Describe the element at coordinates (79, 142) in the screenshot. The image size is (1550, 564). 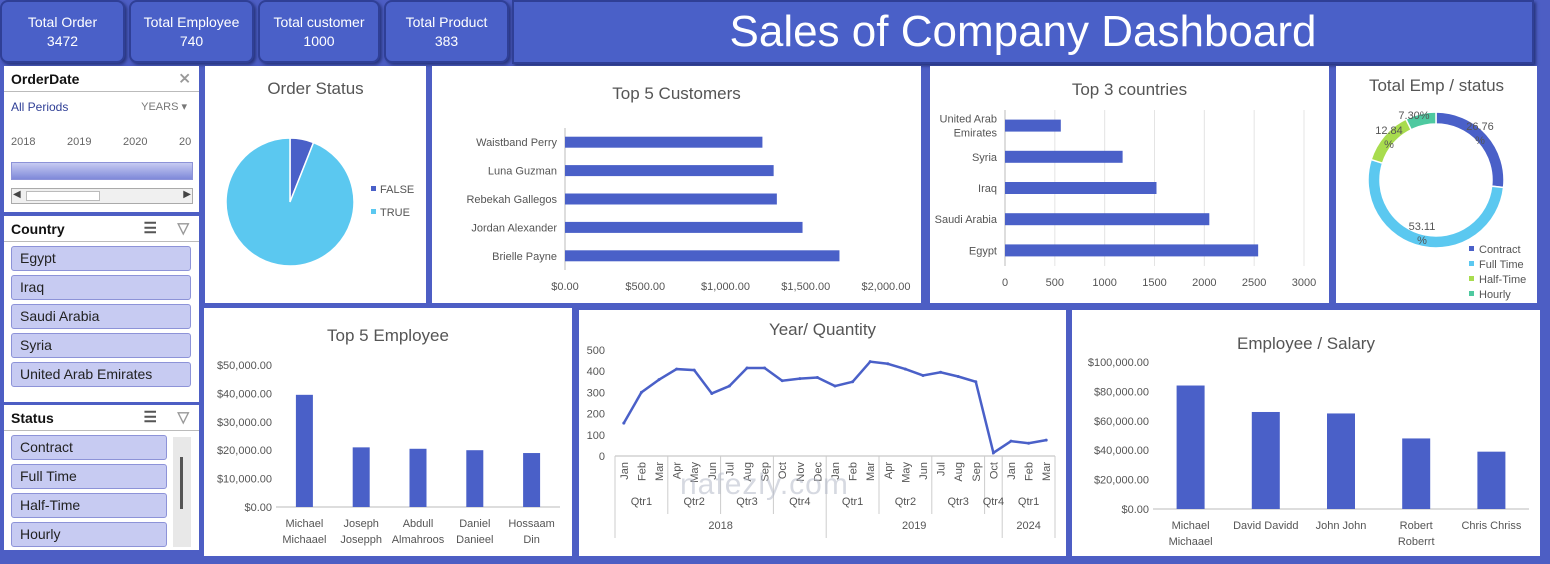
I see `timeline-year: 2019` at that location.